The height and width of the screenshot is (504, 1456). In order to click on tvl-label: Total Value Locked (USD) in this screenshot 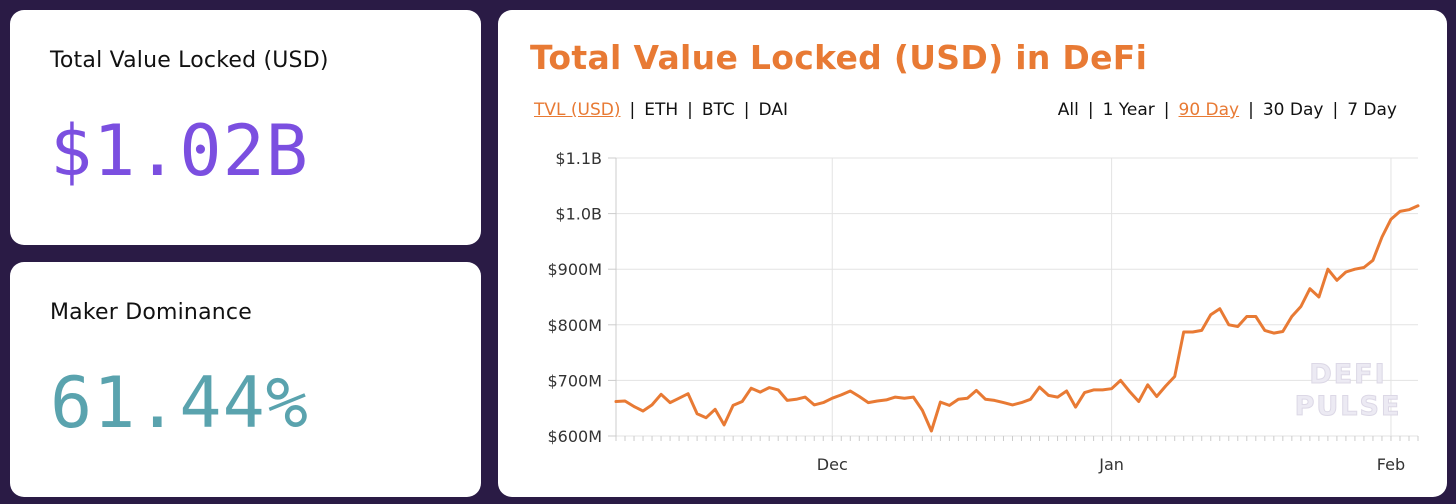, I will do `click(189, 60)`.